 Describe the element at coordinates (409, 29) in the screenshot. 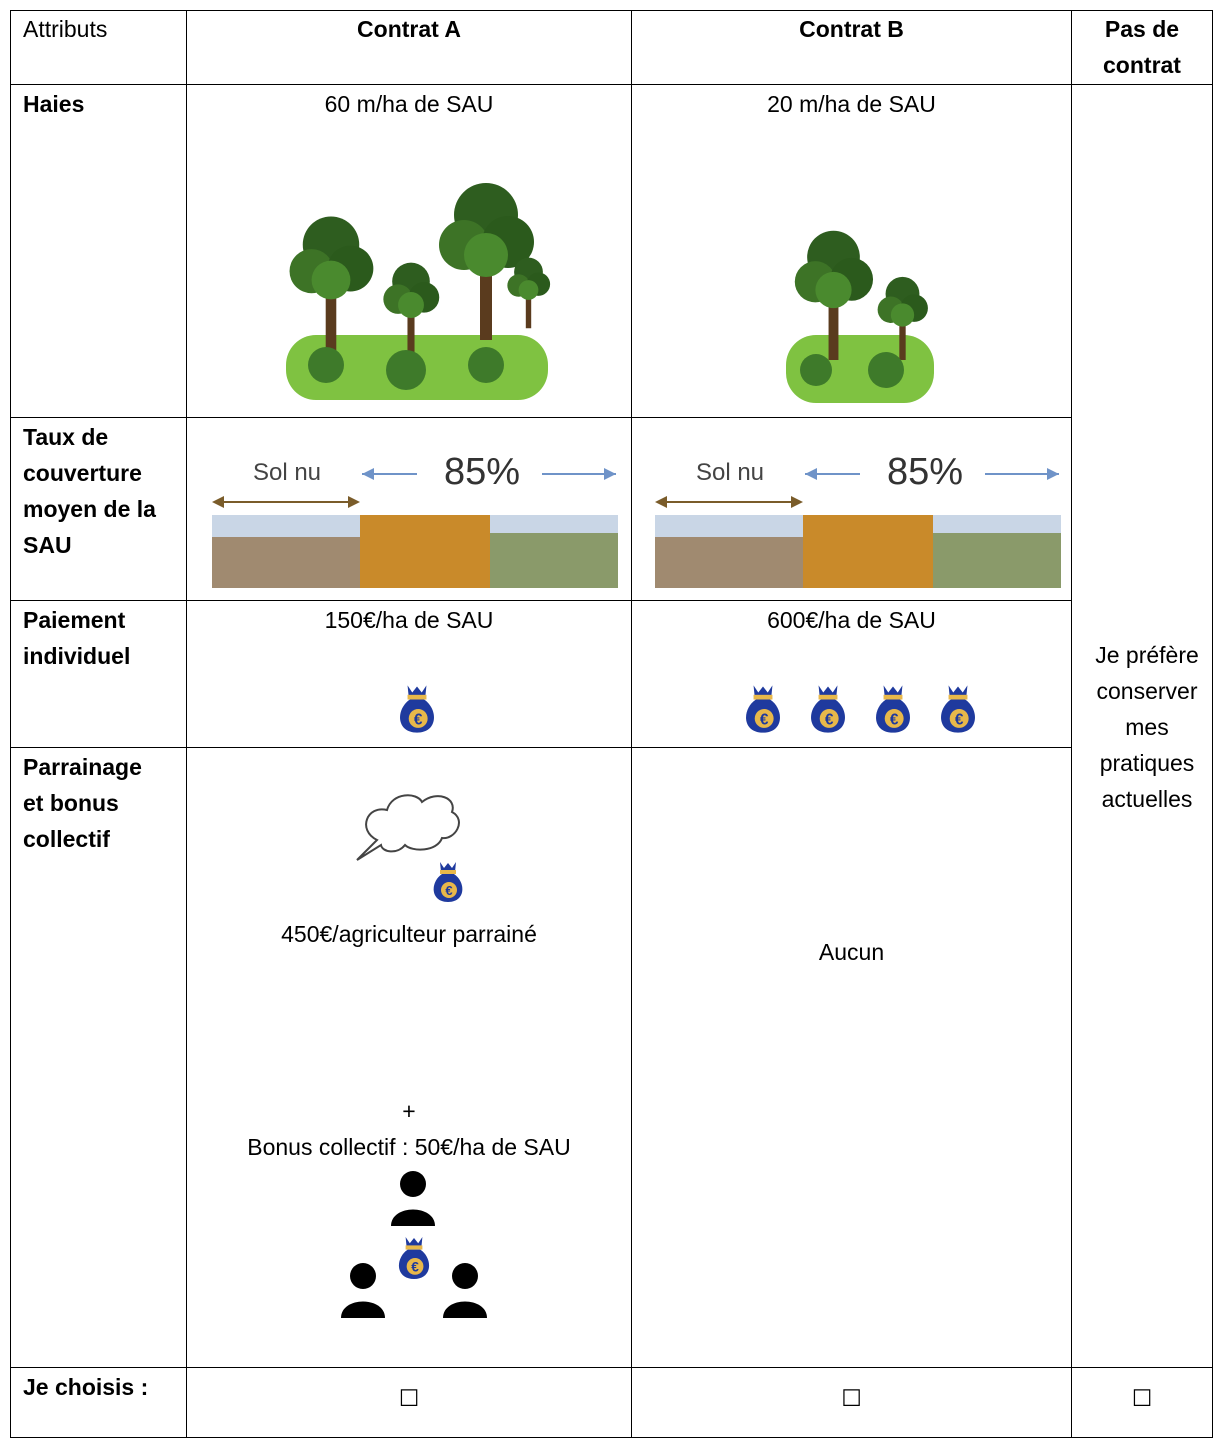

I see `header-cell: Contrat A` at that location.